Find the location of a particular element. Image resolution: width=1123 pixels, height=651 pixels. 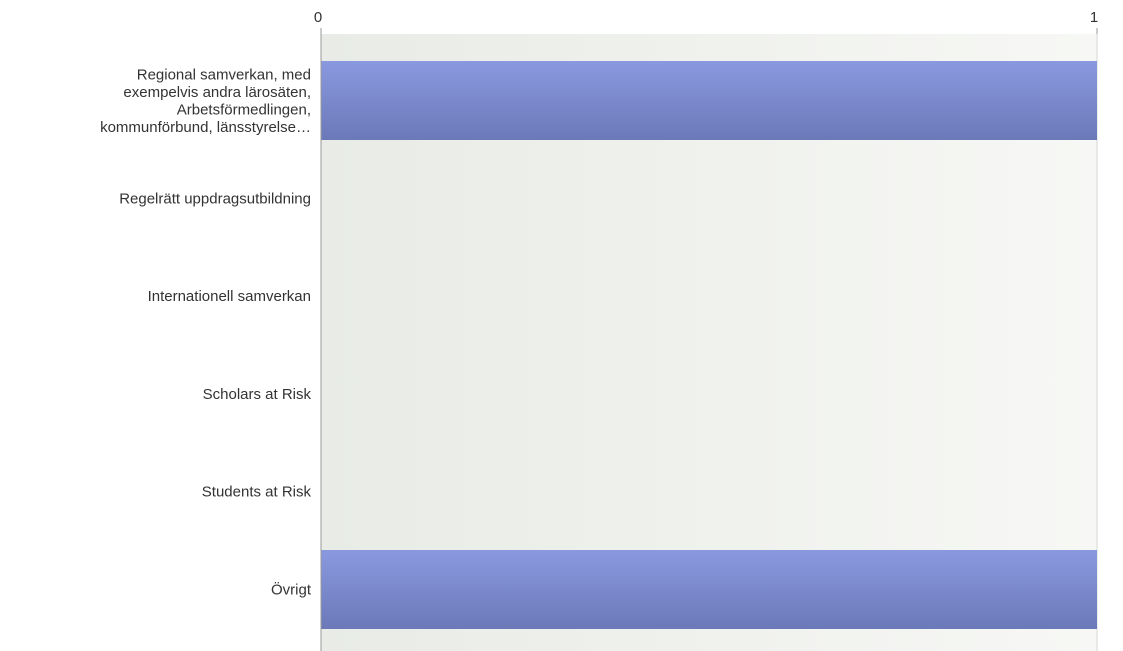

category-label-students: Students at Risk is located at coordinates (257, 492).